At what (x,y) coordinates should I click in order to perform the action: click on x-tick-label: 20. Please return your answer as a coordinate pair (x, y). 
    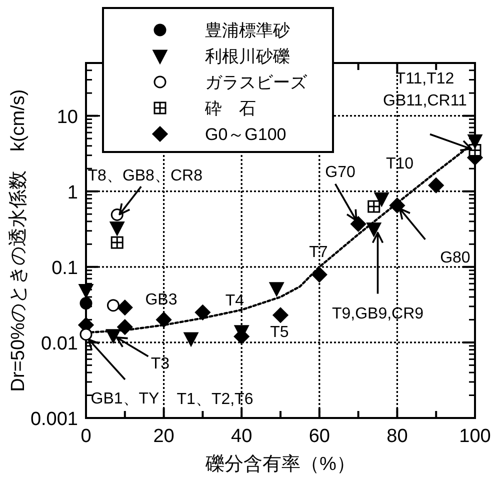
    Looking at the image, I should click on (163, 436).